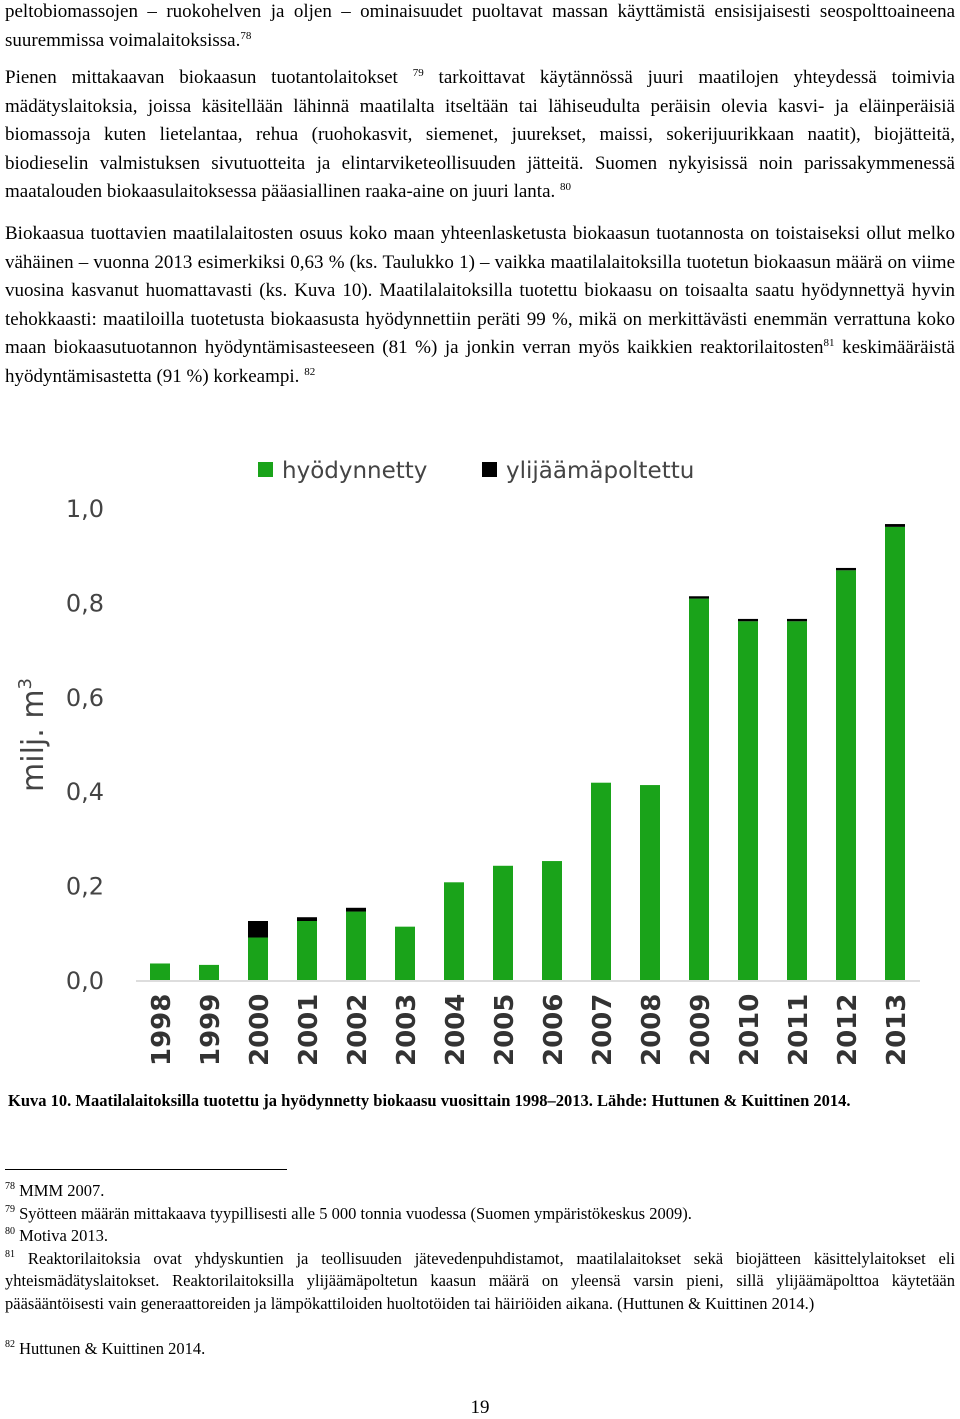 Image resolution: width=960 pixels, height=1419 pixels. What do you see at coordinates (62, 1190) in the screenshot?
I see `footnote-text: MMM 2007.` at bounding box center [62, 1190].